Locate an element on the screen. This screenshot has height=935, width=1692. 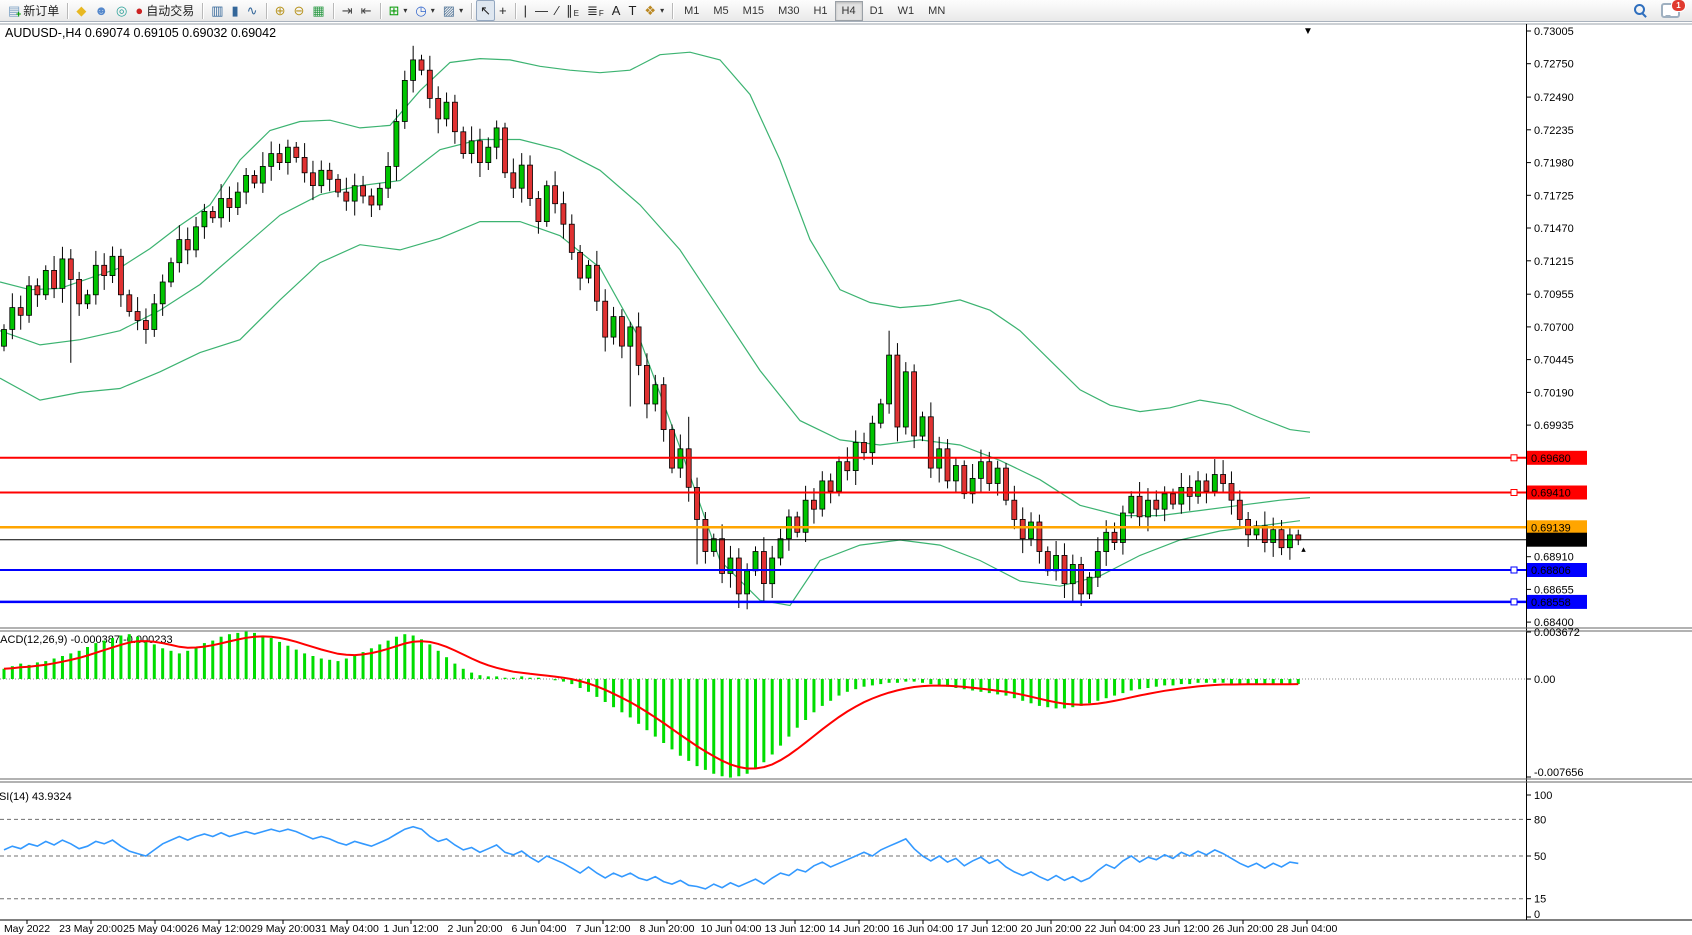
time-tick-label: 29 May 20:00 is located at coordinates (283, 929).